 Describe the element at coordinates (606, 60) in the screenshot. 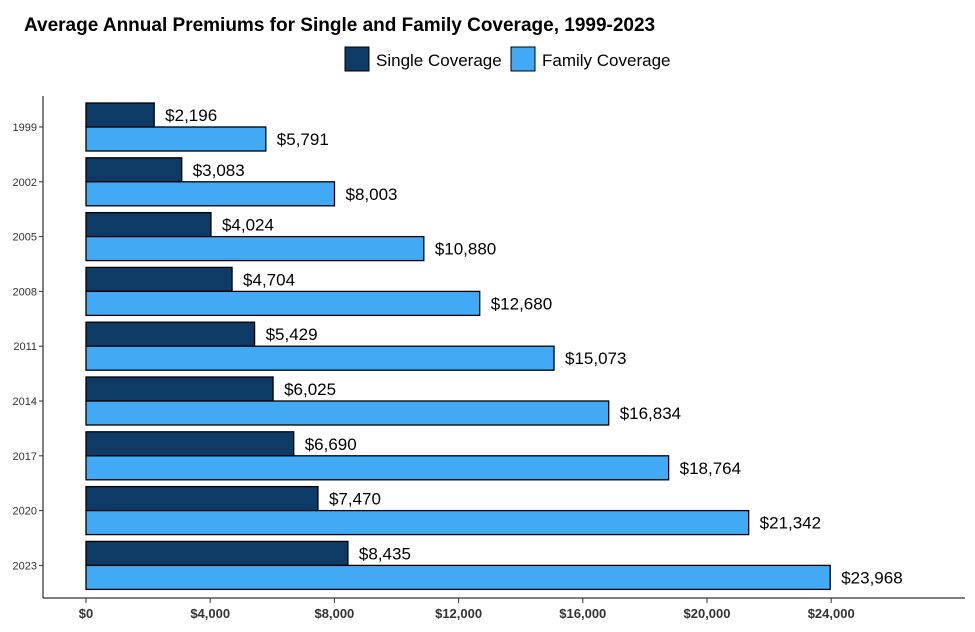

I see `legend-label-family: Family Coverage` at that location.